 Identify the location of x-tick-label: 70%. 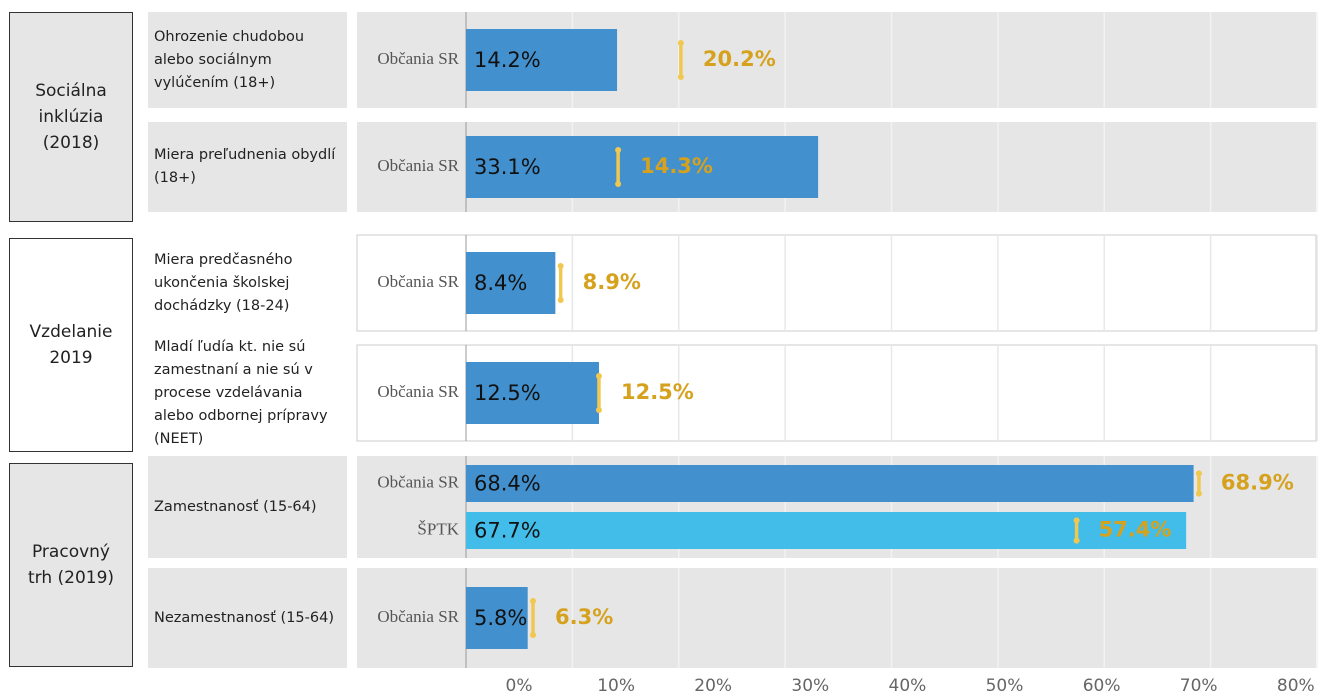
(1199, 686).